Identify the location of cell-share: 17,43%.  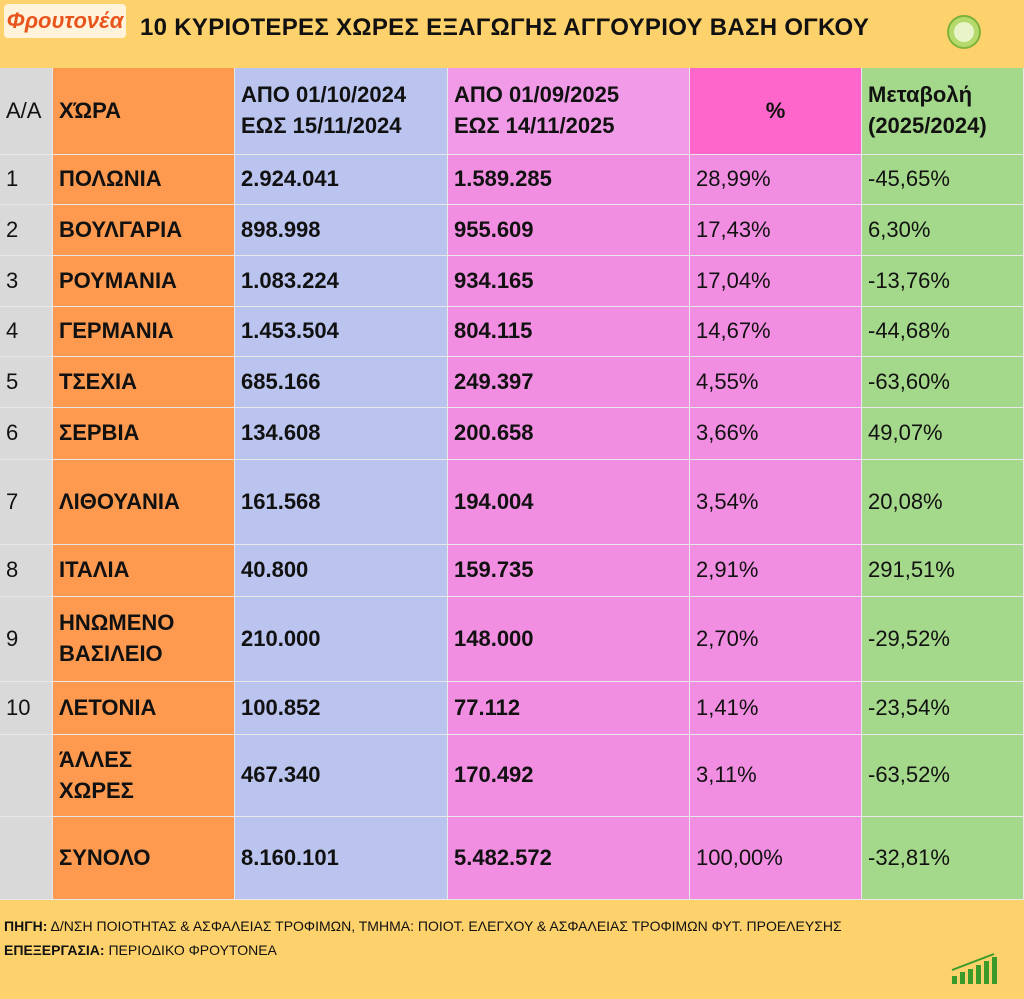
(776, 230).